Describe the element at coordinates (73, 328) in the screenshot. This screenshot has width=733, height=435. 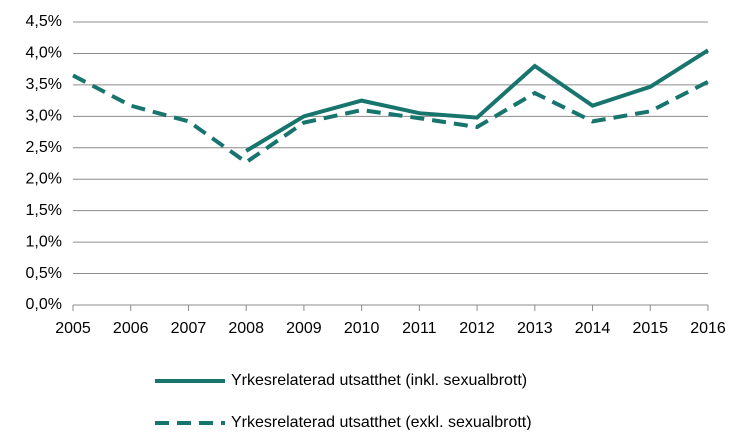
I see `x-tick-label: 2005` at that location.